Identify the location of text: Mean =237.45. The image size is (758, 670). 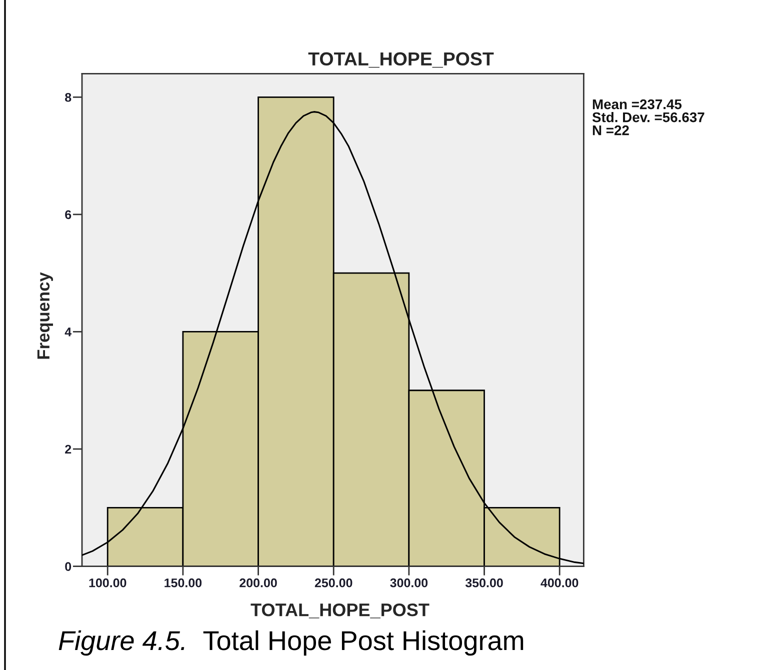
(637, 104).